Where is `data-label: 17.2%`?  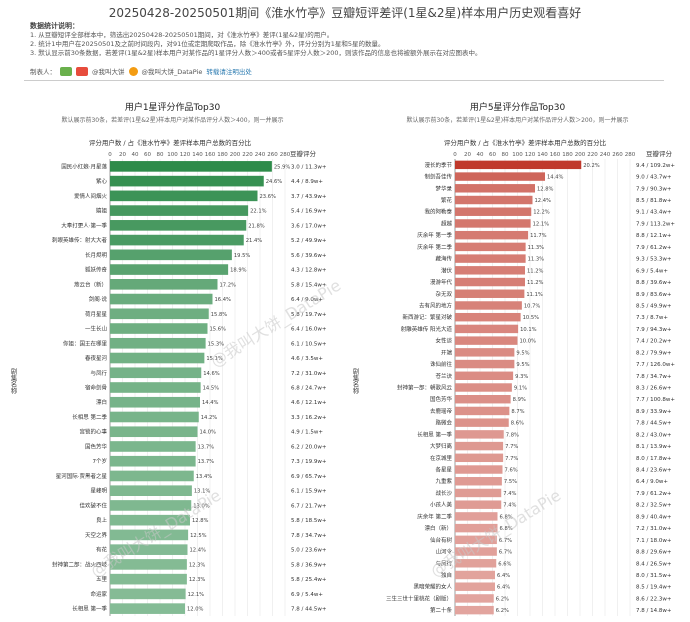
data-label: 17.2% is located at coordinates (228, 285).